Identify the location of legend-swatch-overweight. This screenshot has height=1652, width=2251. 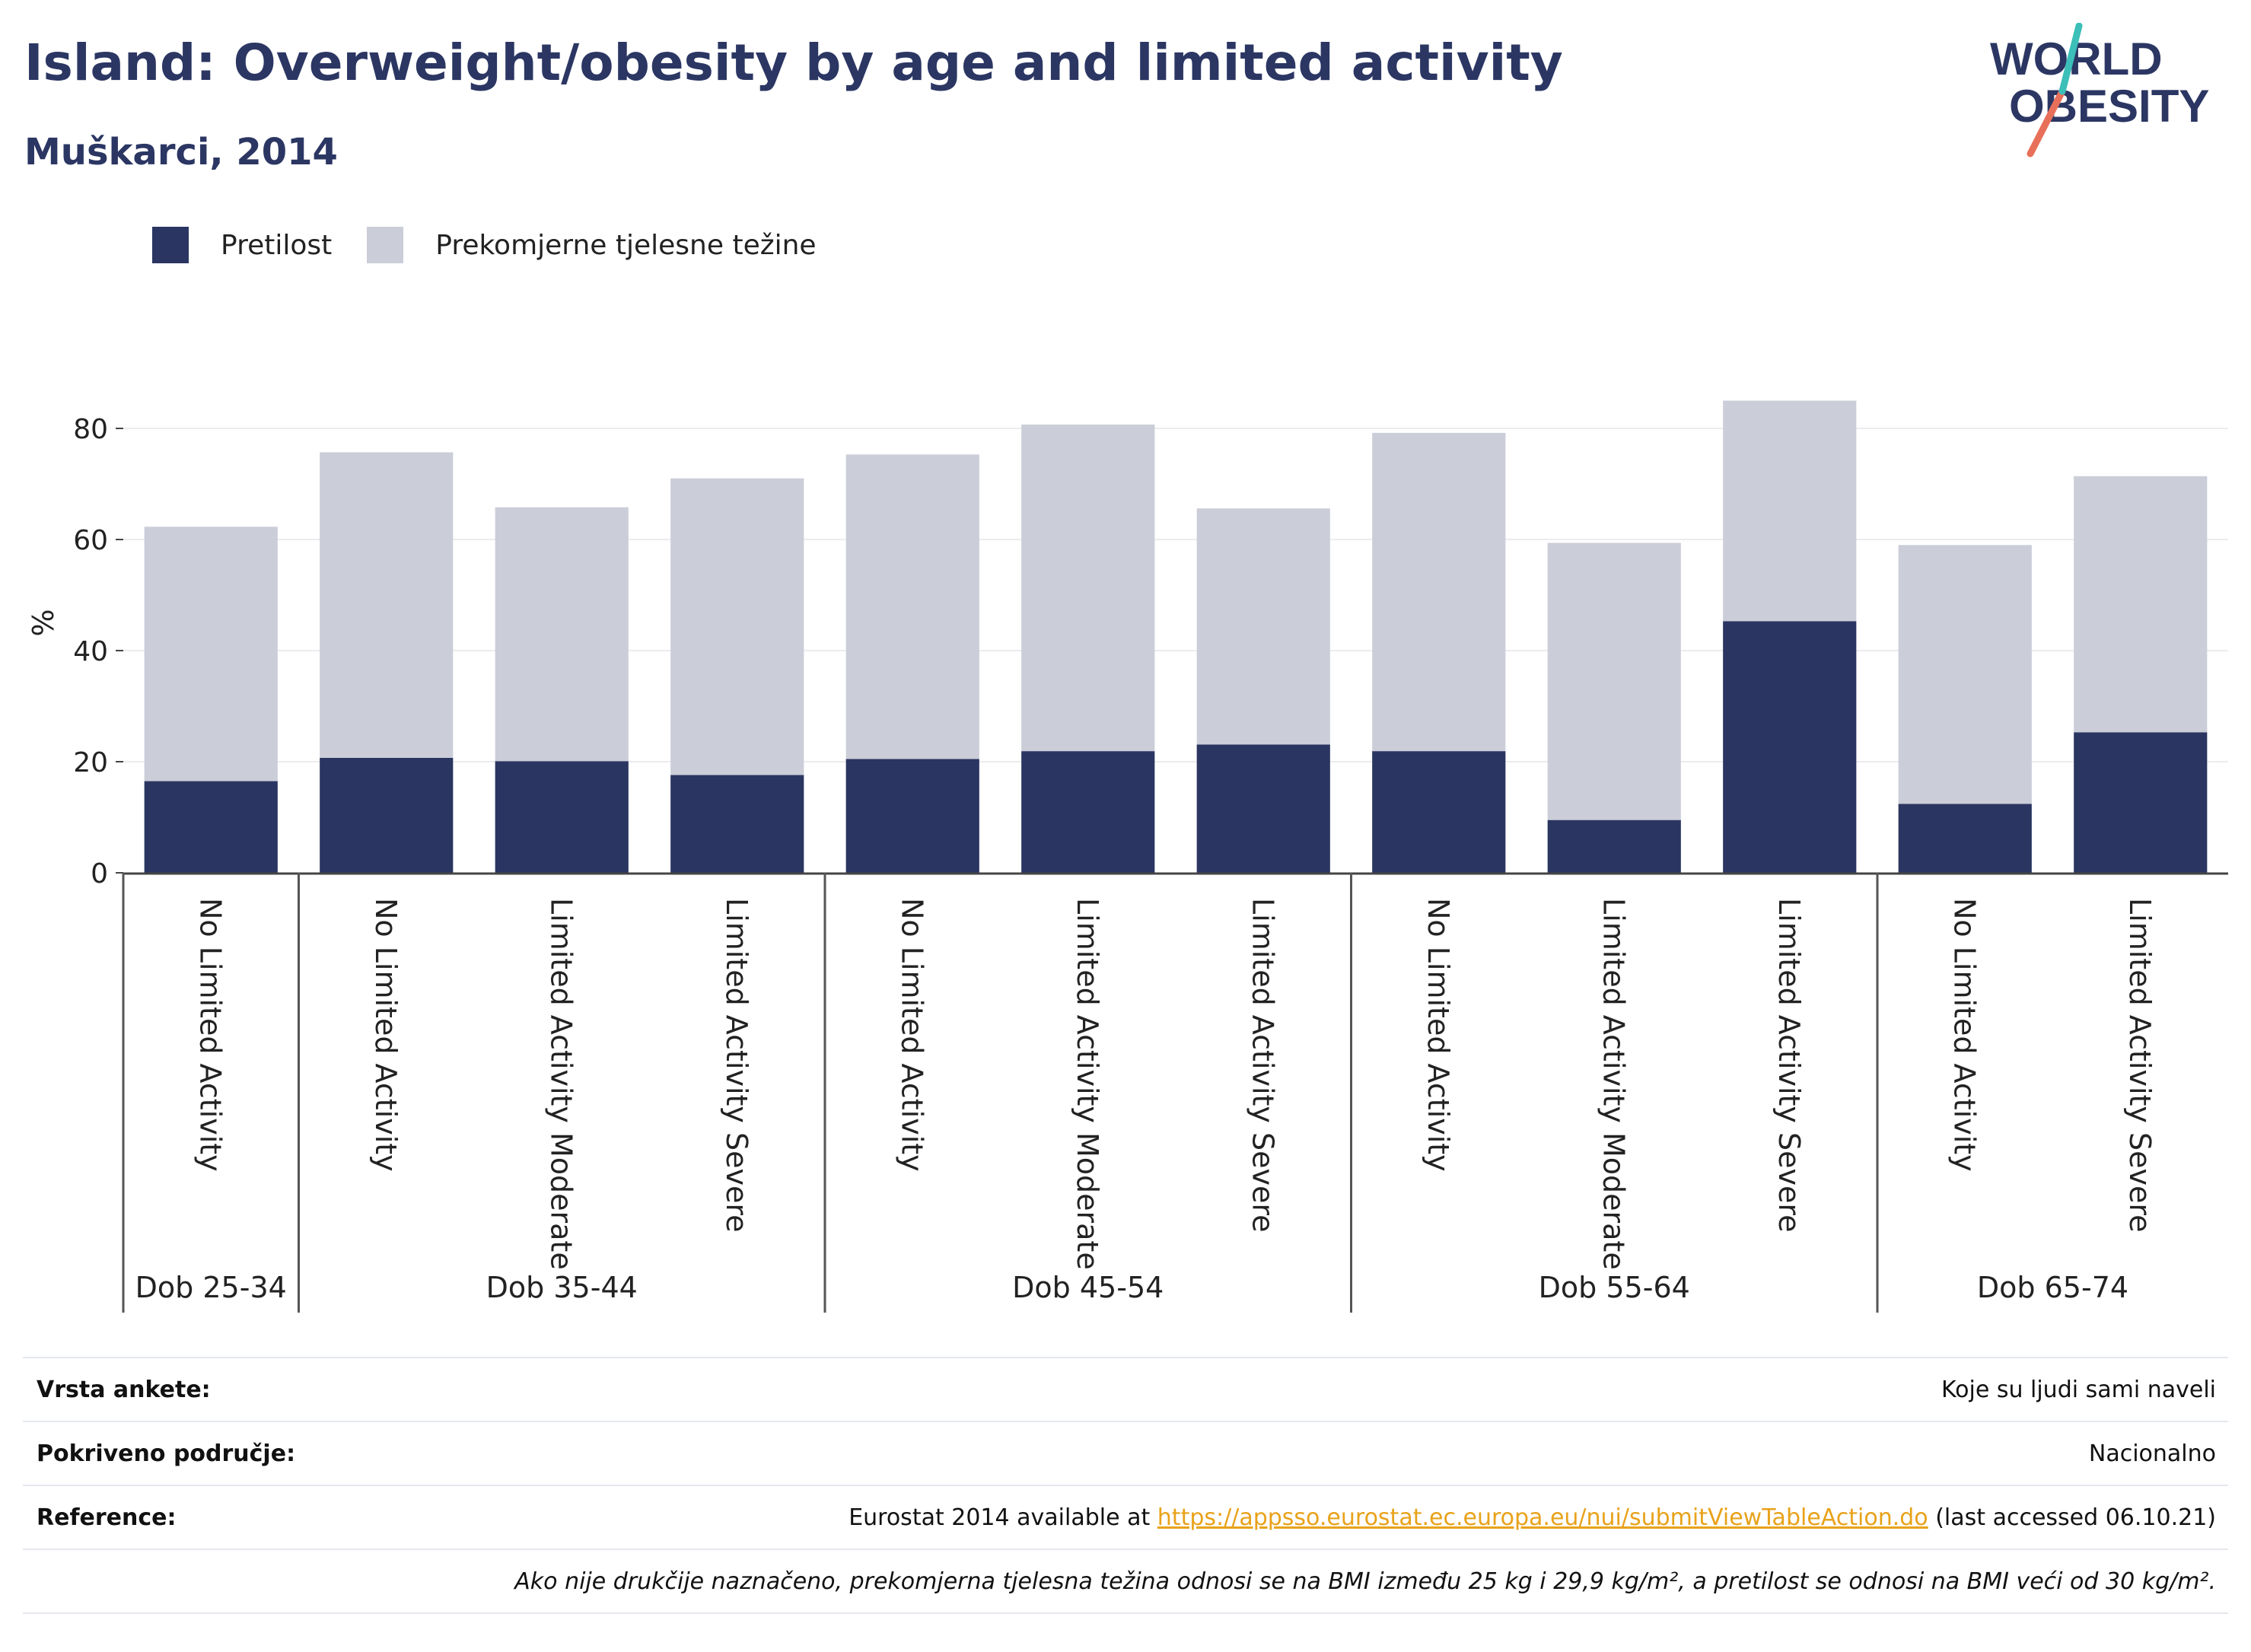
(385, 245).